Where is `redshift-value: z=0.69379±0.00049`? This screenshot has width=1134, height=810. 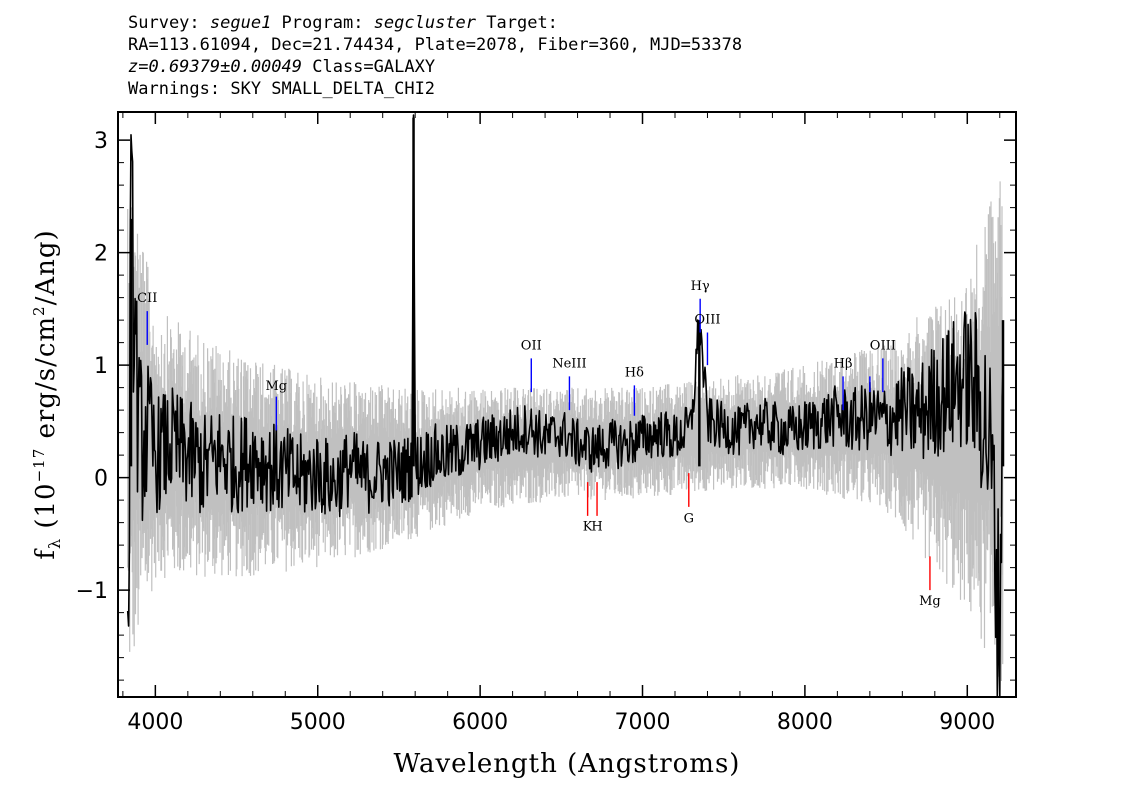 redshift-value: z=0.69379±0.00049 is located at coordinates (215, 67).